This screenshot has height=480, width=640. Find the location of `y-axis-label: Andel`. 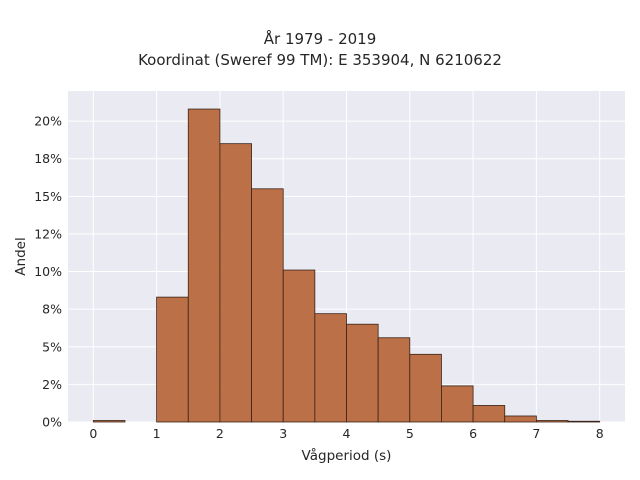

y-axis-label: Andel is located at coordinates (21, 256).